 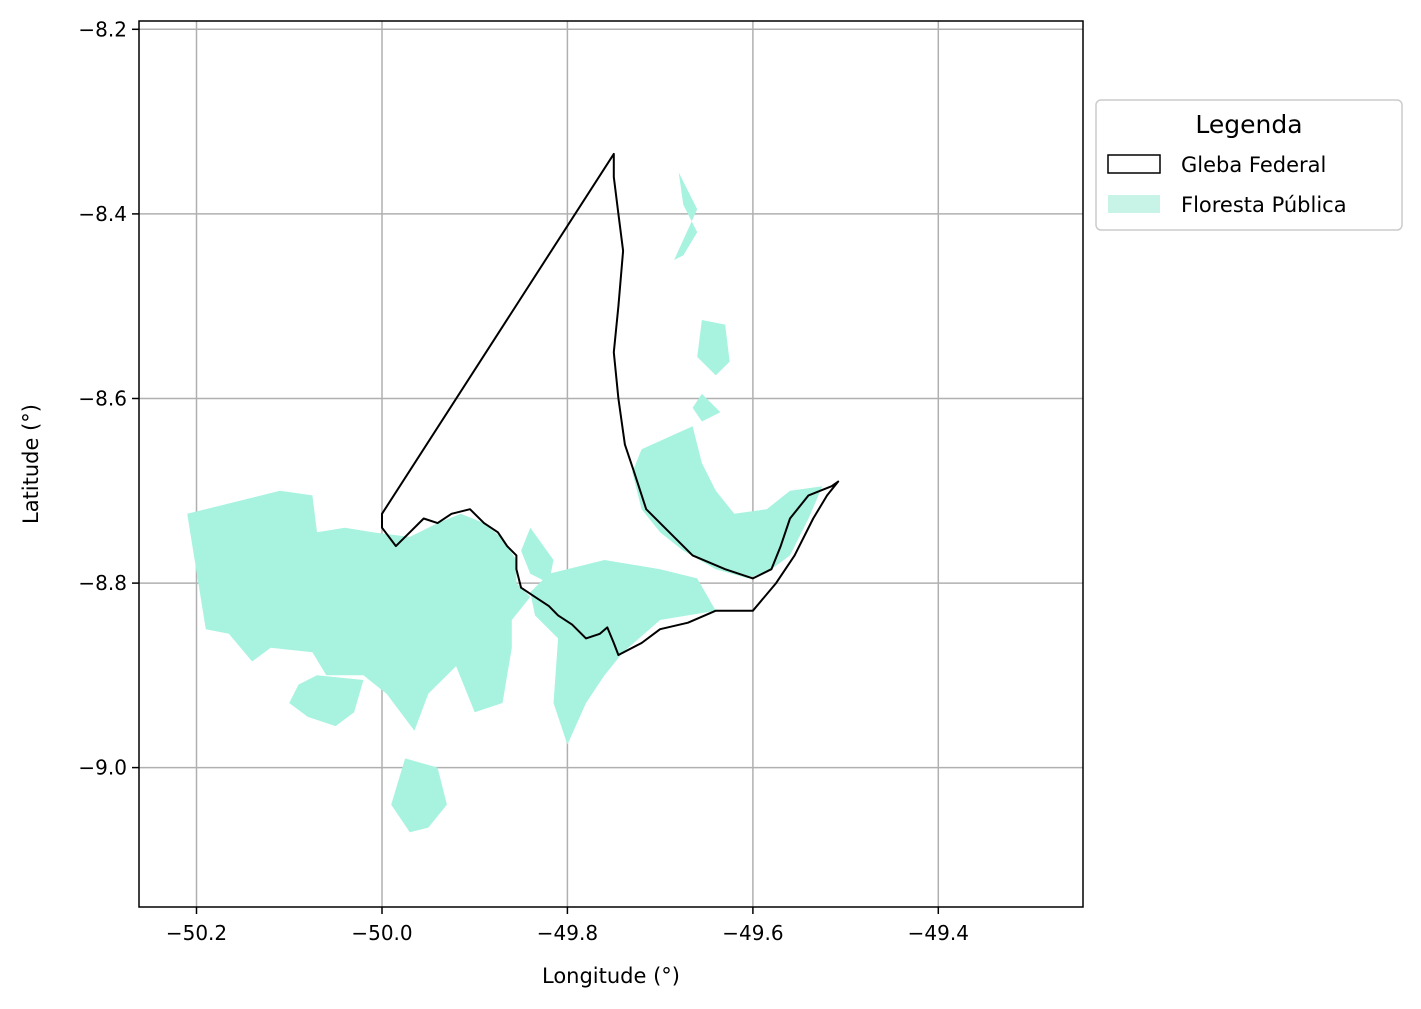 What do you see at coordinates (102, 399) in the screenshot?
I see `y-tick-label: −8.6` at bounding box center [102, 399].